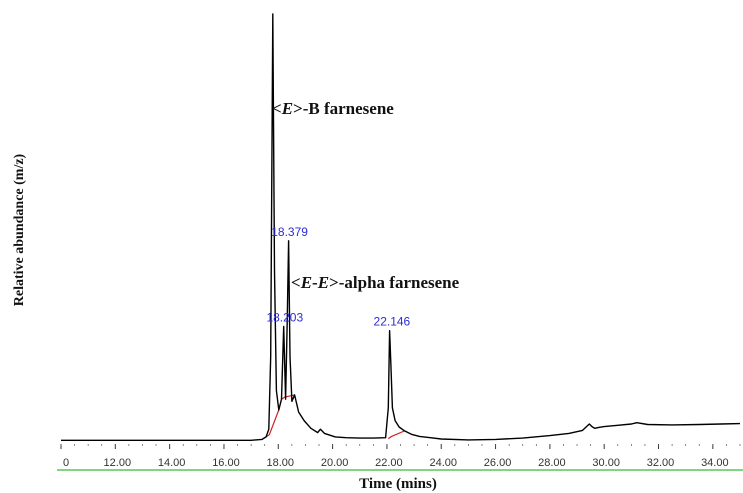 Image resolution: width=743 pixels, height=493 pixels. What do you see at coordinates (19, 229) in the screenshot?
I see `y-axis-label: Relative abundance (m/z)` at bounding box center [19, 229].